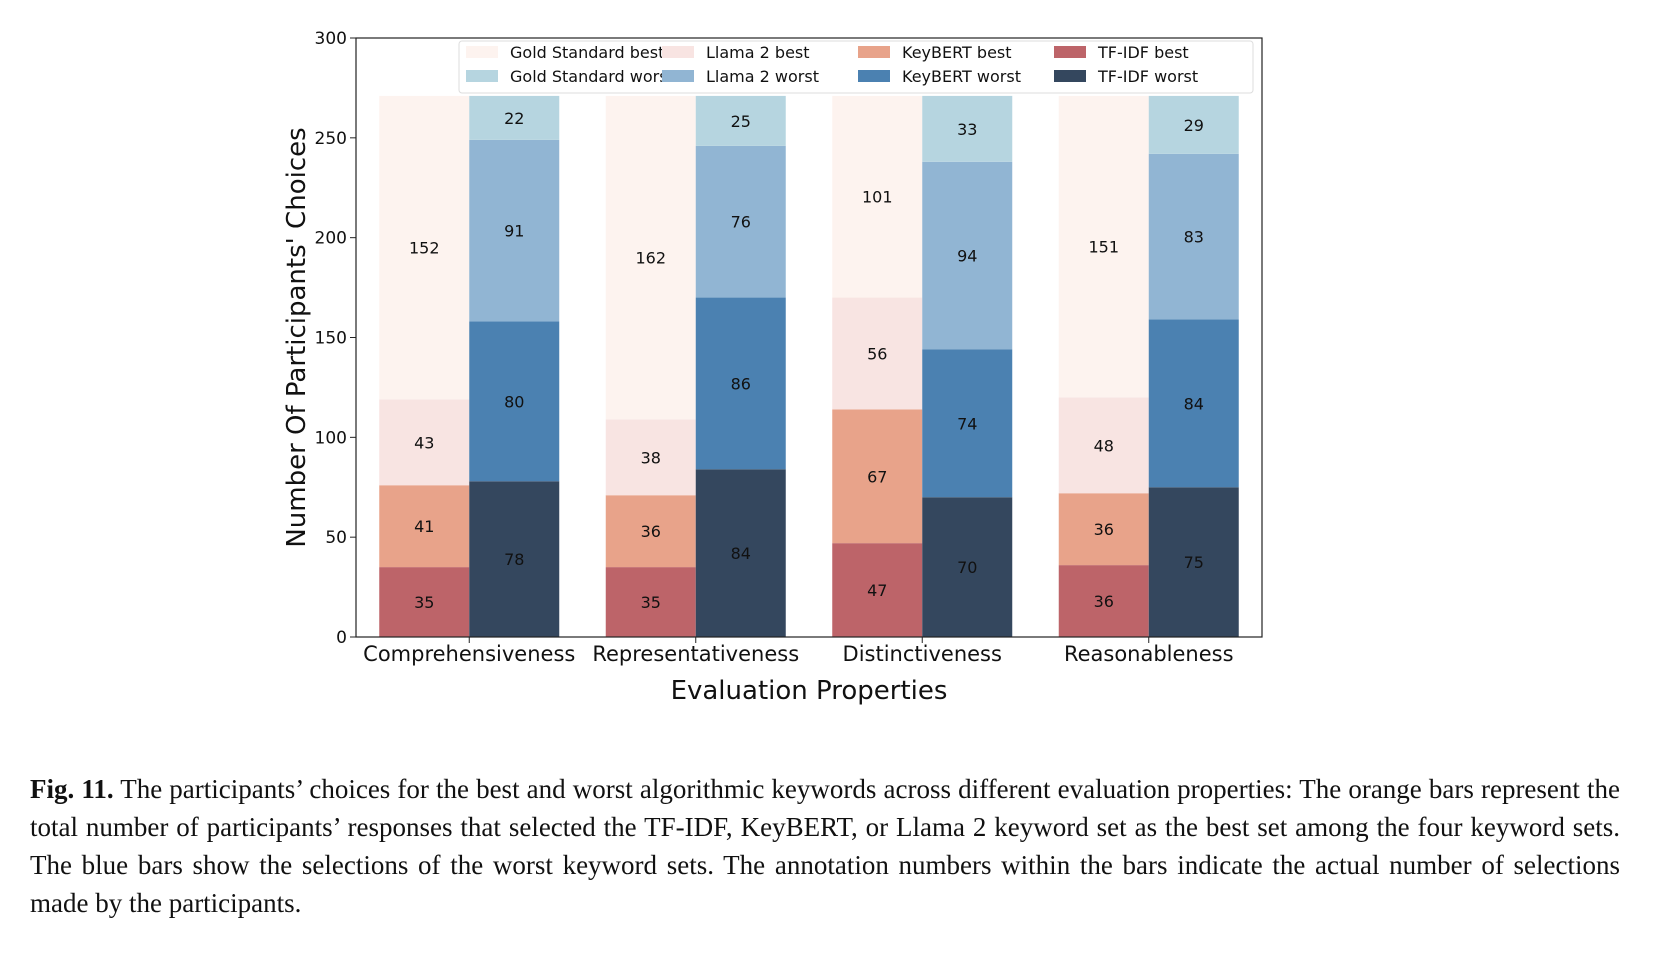 The width and height of the screenshot is (1660, 963). I want to click on data-label-llama-2-worst-representativeness: 76, so click(741, 222).